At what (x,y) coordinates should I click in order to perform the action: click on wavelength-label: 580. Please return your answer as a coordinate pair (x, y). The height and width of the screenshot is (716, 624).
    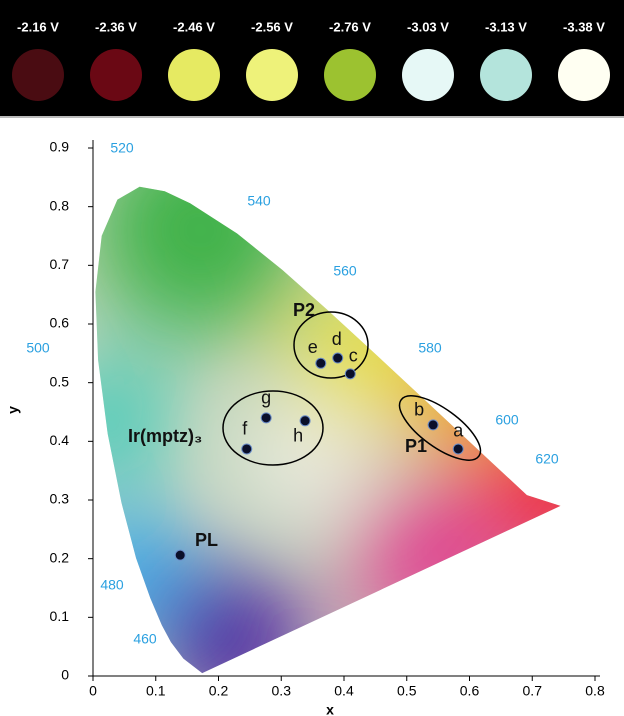
    Looking at the image, I should click on (430, 348).